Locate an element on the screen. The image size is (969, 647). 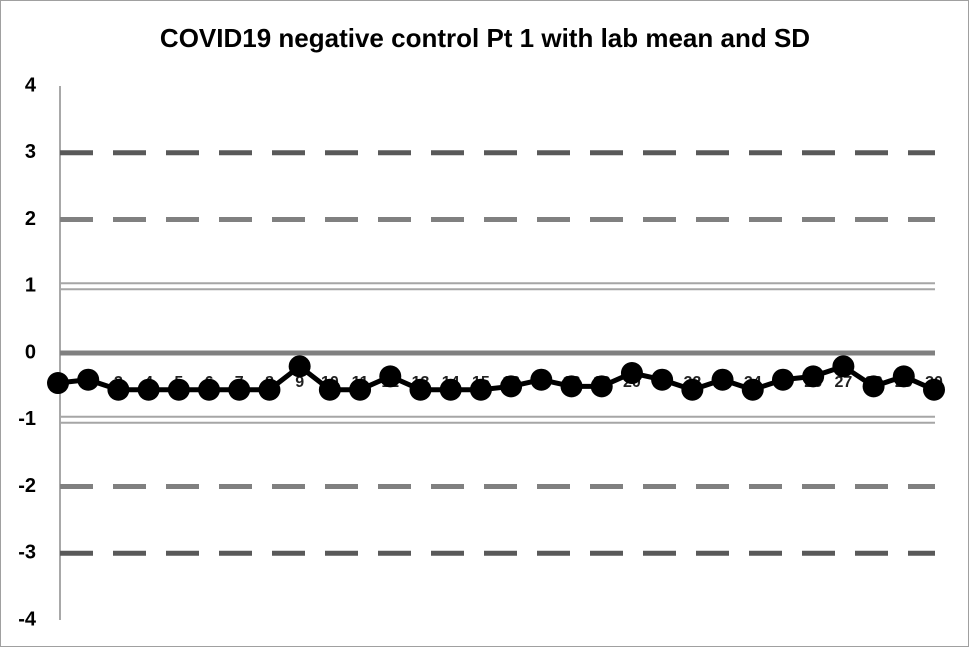
y-tick-label: -3 is located at coordinates (27, 553).